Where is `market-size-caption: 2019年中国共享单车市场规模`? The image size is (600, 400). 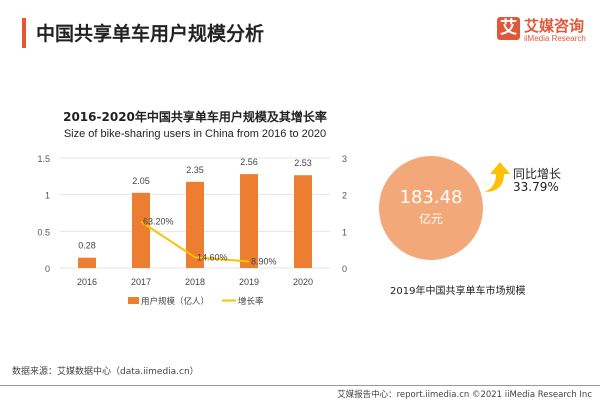 market-size-caption: 2019年中国共享单车市场规模 is located at coordinates (458, 291).